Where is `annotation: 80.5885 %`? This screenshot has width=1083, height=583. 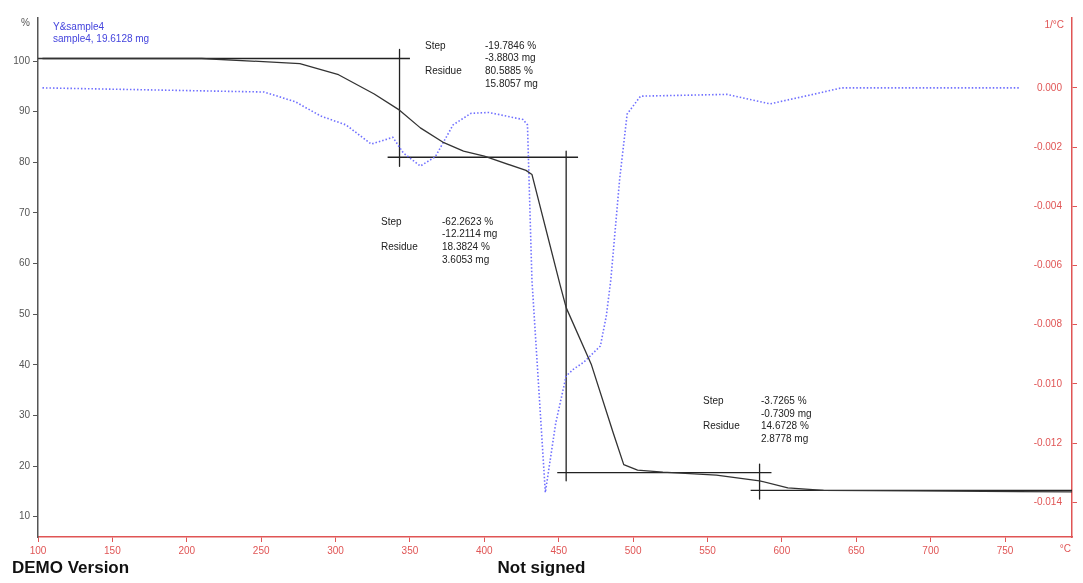 annotation: 80.5885 % is located at coordinates (509, 71).